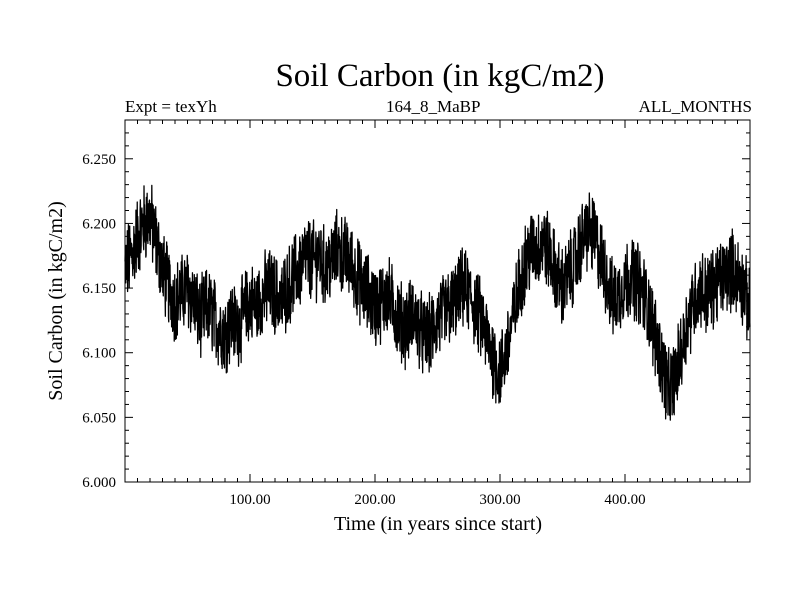 Image resolution: width=800 pixels, height=600 pixels. I want to click on x-tick-label: 300.00, so click(499, 500).